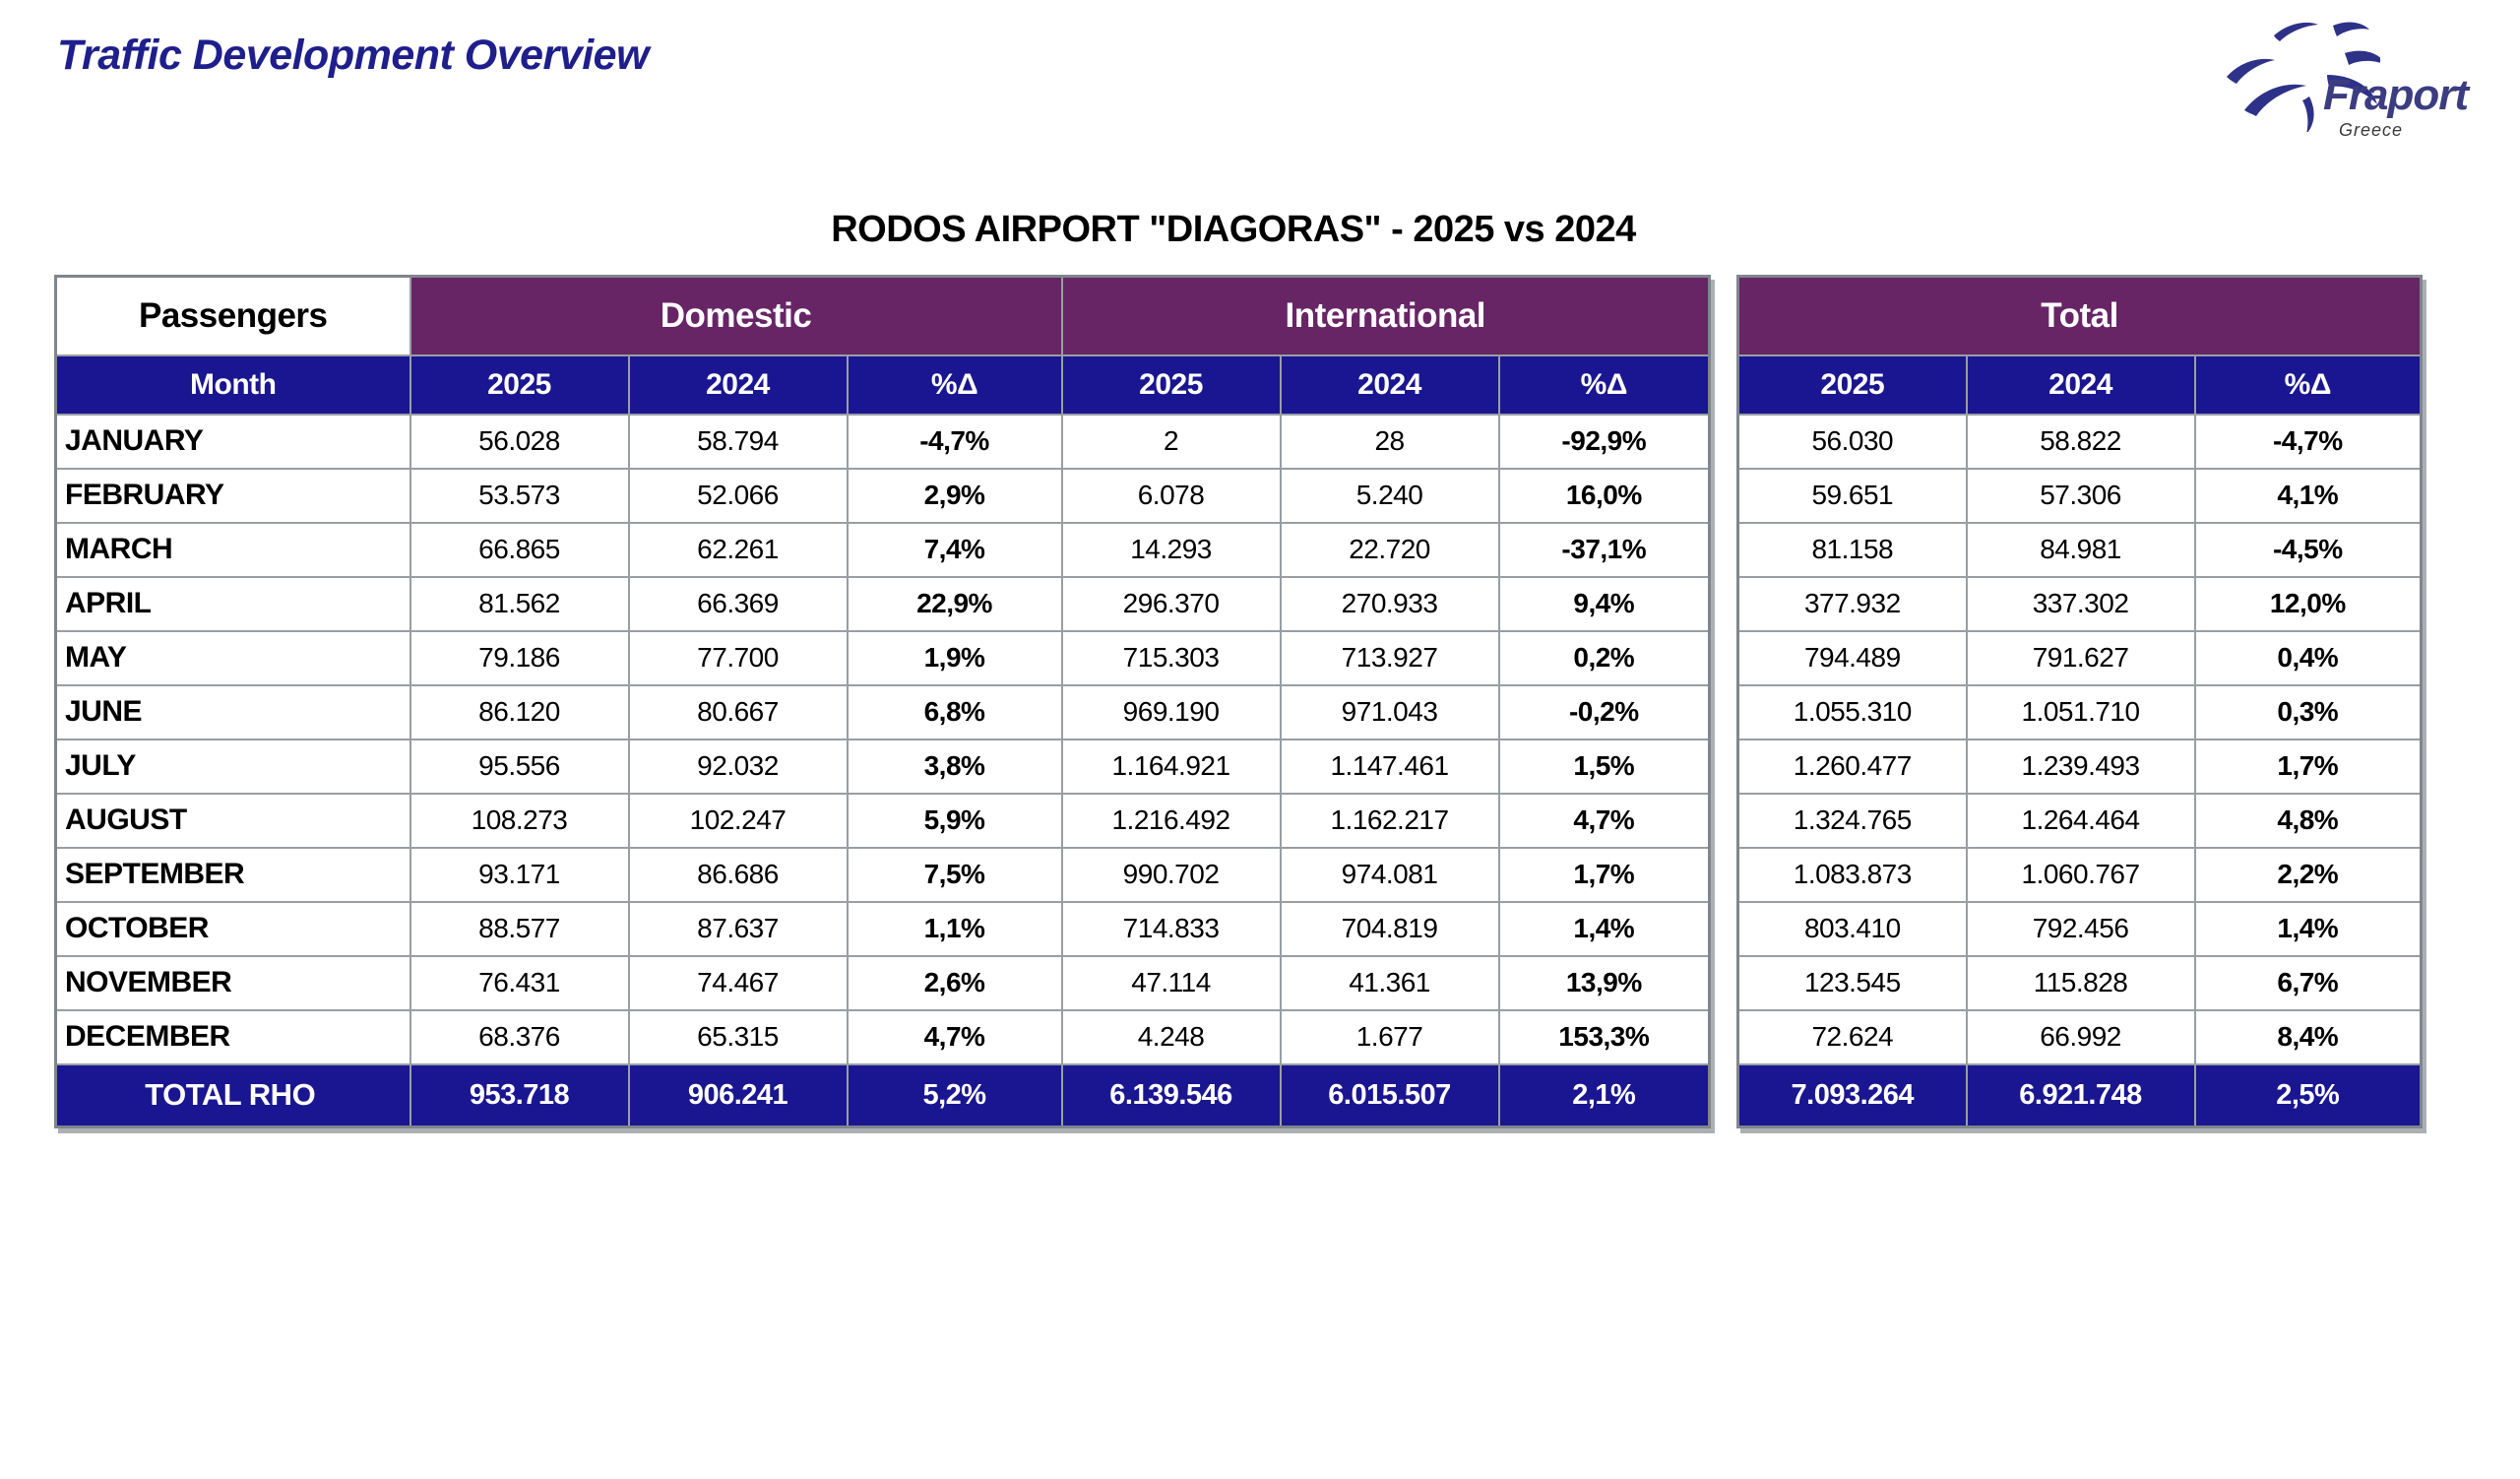  What do you see at coordinates (1171, 549) in the screenshot?
I see `international-value-cell: 14.293` at bounding box center [1171, 549].